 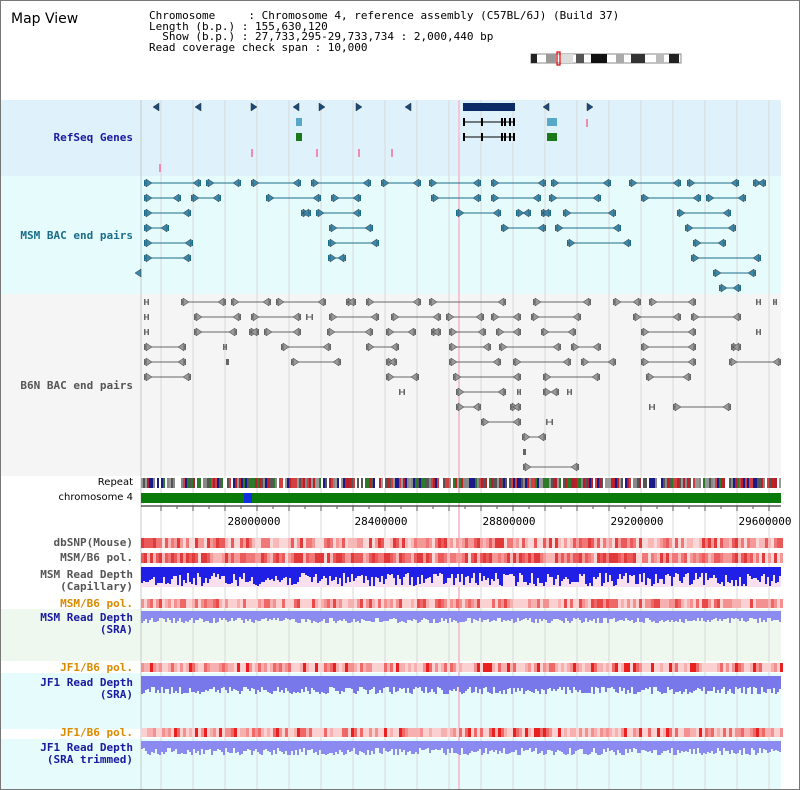 What do you see at coordinates (76, 385) in the screenshot?
I see `b6n-bac-label: B6N BAC end pairs` at bounding box center [76, 385].